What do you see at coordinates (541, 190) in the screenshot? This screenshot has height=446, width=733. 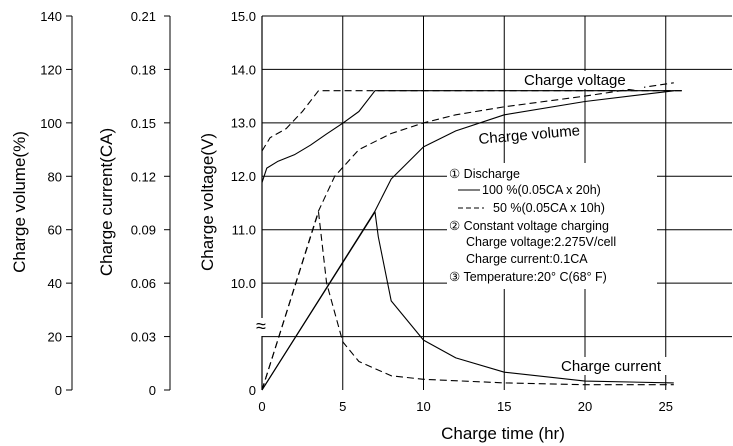 I see `legend-line-1: 100 %(0.05CA x 20h)` at bounding box center [541, 190].